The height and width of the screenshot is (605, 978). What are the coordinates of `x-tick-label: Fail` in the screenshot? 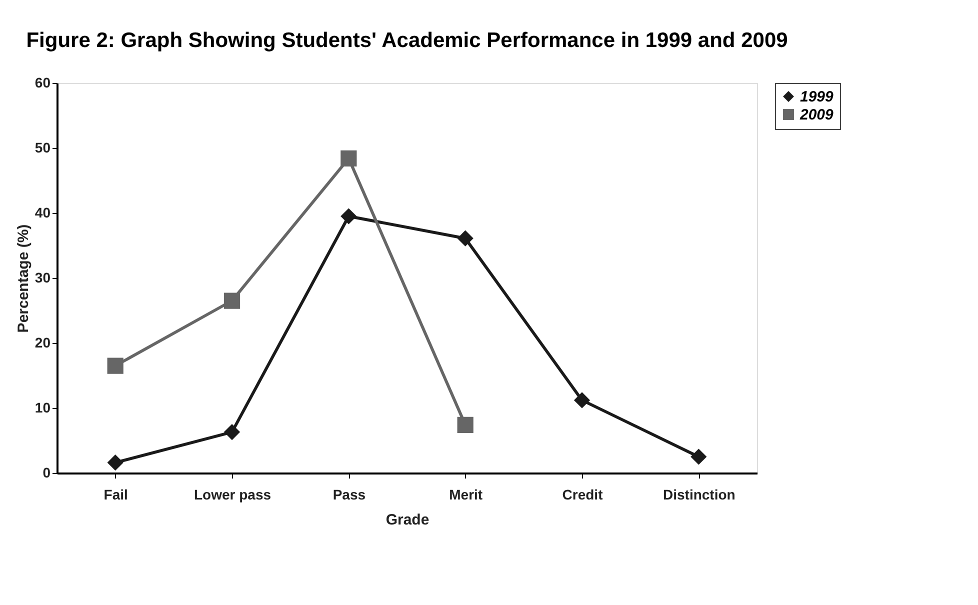 It's located at (116, 494).